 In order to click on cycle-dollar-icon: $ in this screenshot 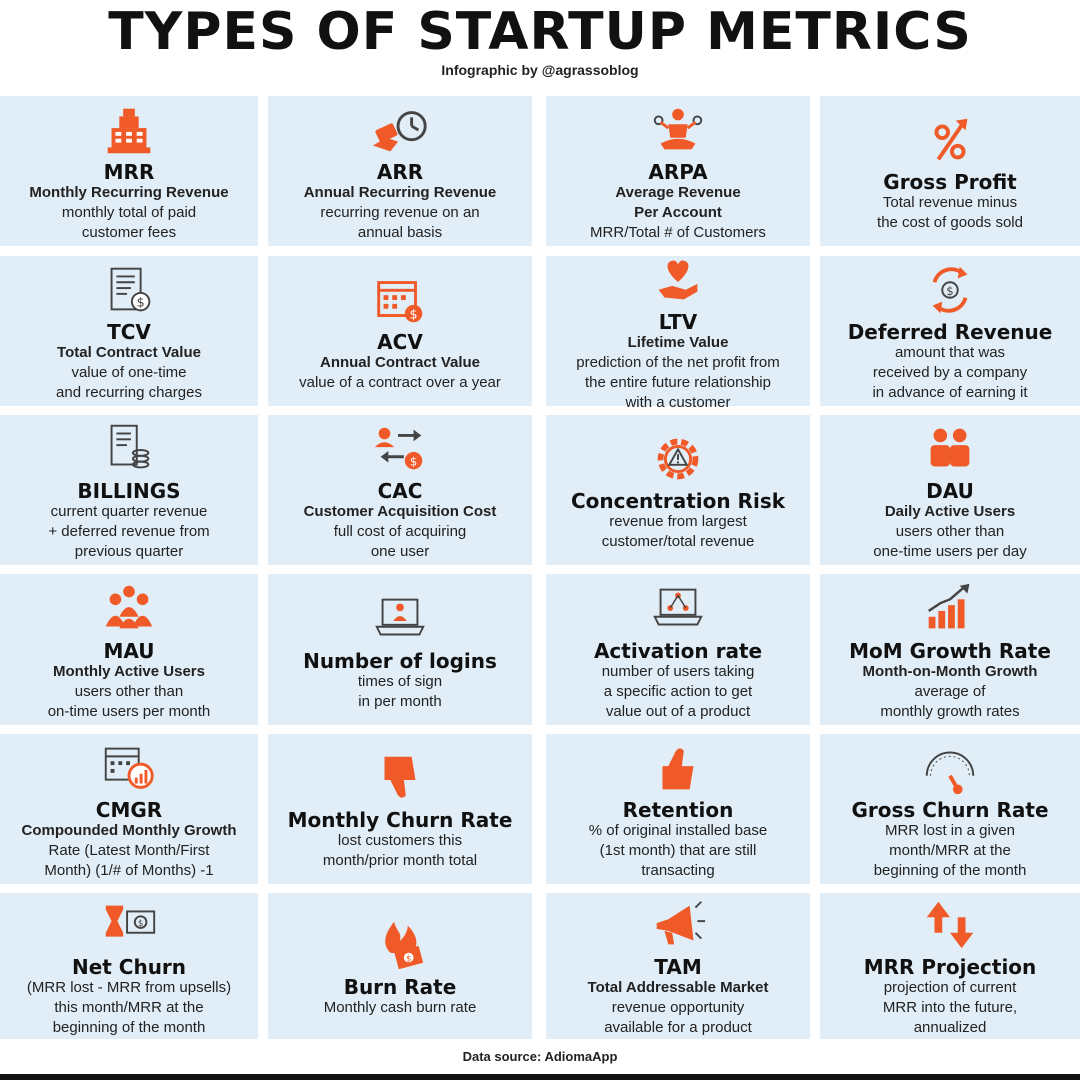, I will do `click(950, 290)`.